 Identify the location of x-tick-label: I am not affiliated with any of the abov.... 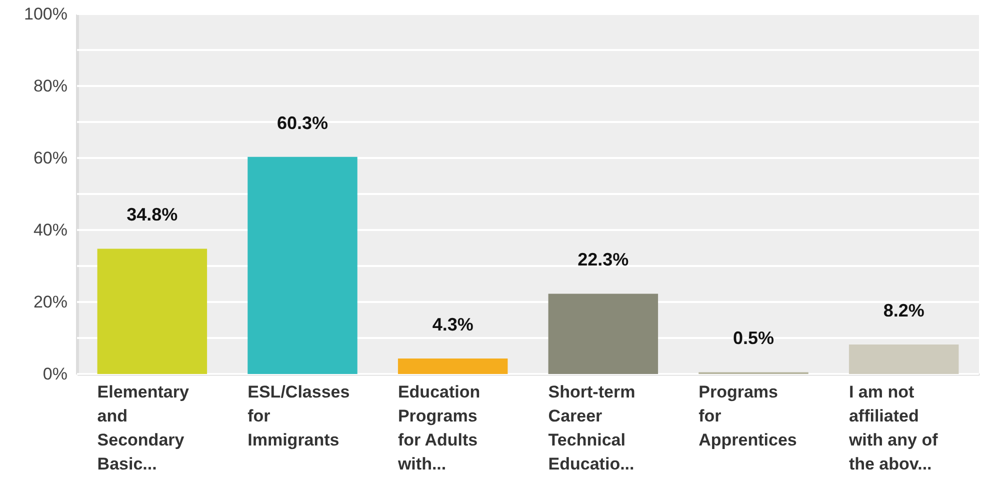
(893, 428).